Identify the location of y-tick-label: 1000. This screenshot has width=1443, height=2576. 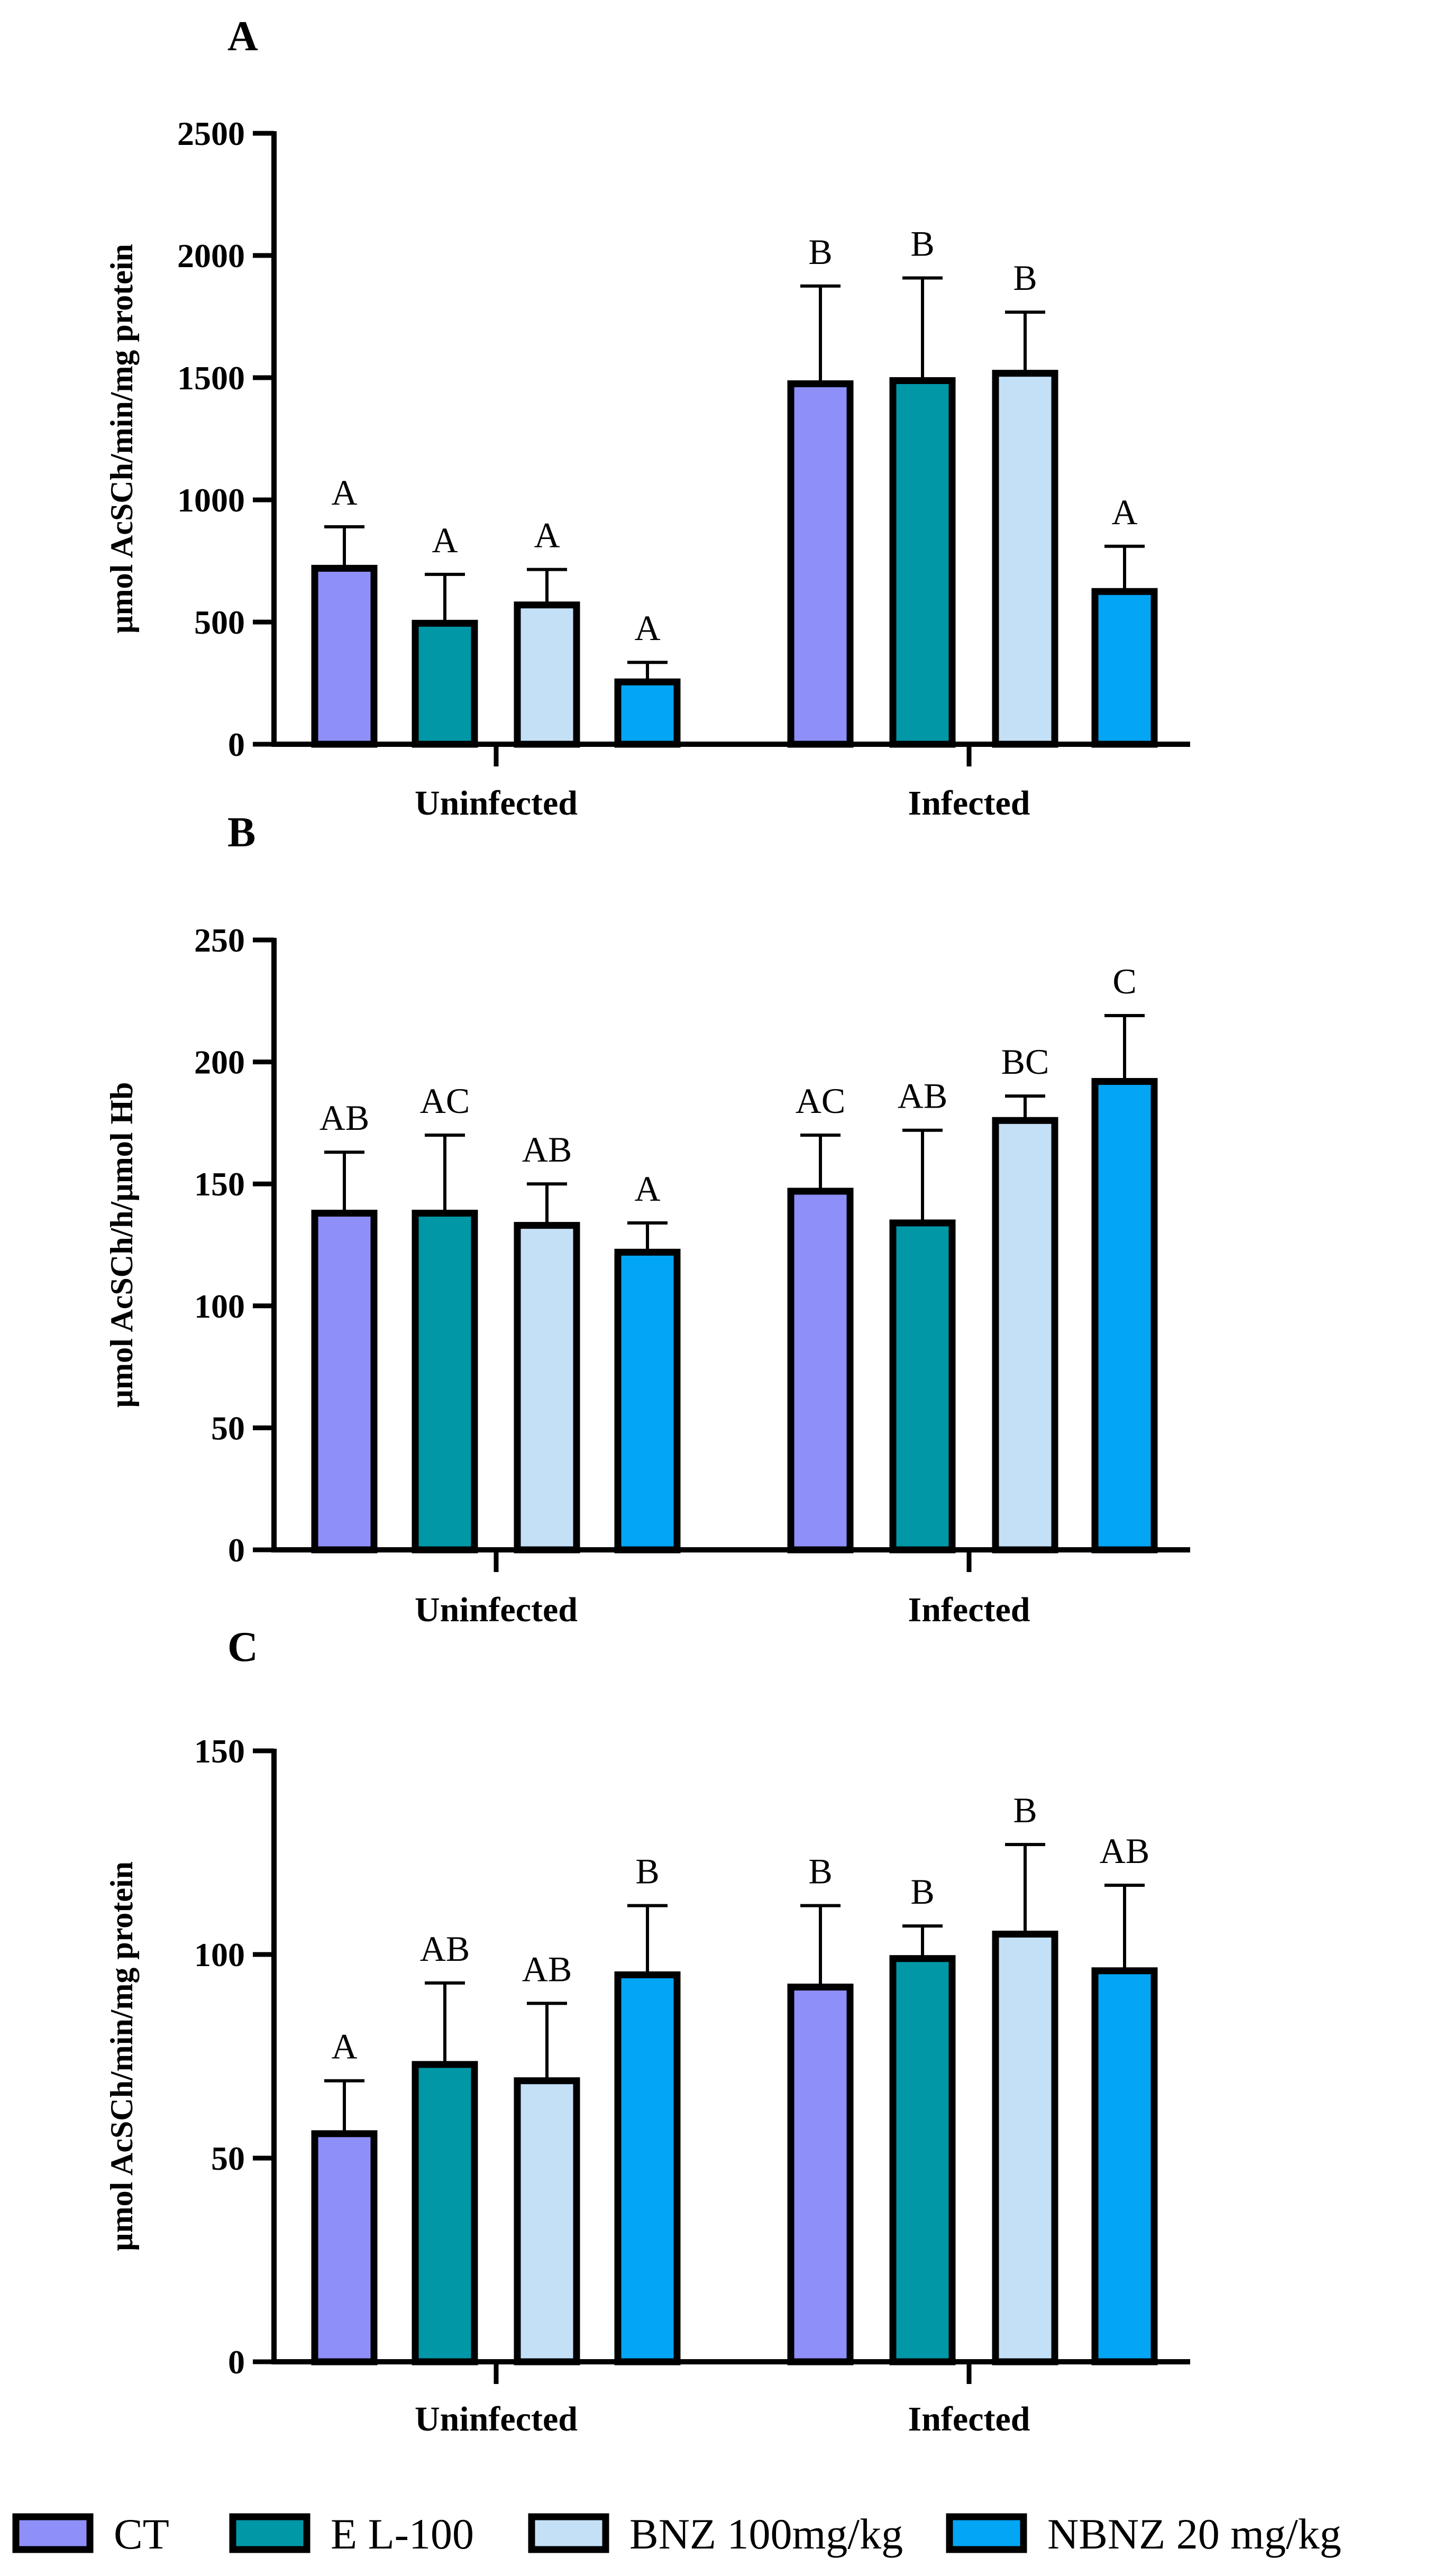
(211, 500).